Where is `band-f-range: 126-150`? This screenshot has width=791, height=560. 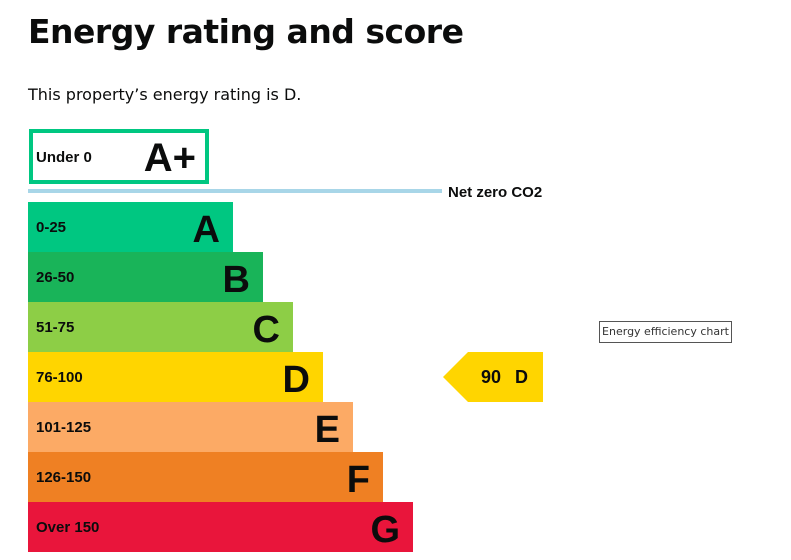
band-f-range: 126-150 is located at coordinates (63, 477).